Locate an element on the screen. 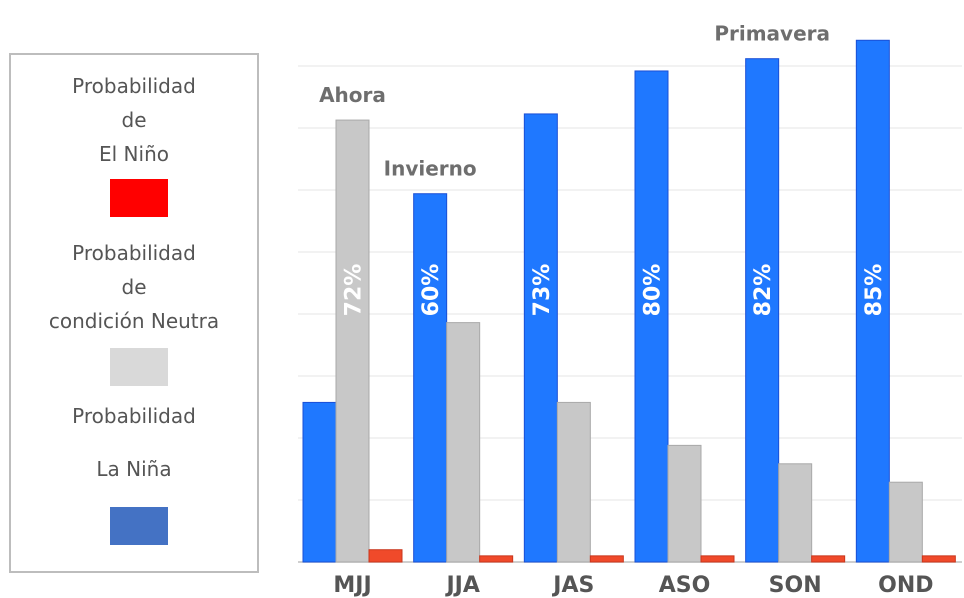 The image size is (964, 598). legend-label-la-nina-title: Probabilidad is located at coordinates (134, 416).